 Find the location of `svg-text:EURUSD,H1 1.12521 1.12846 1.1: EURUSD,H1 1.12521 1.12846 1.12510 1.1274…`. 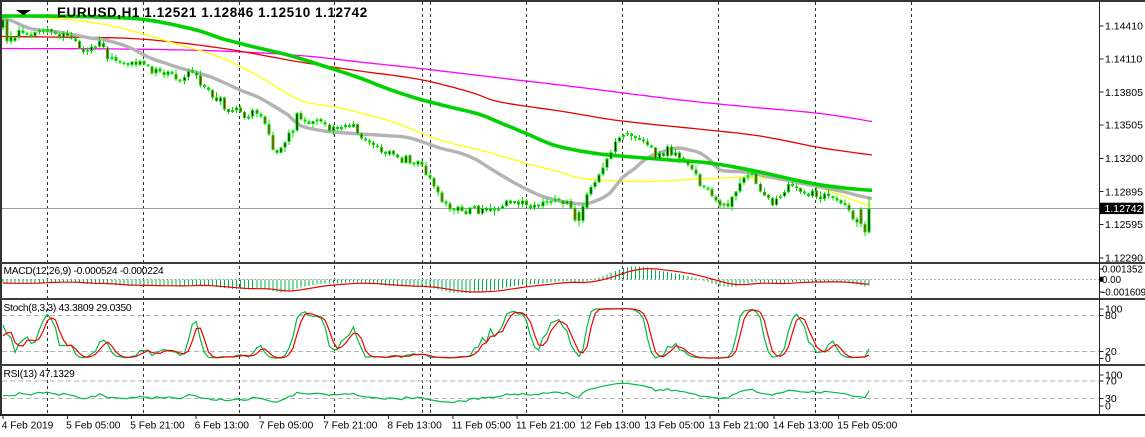

svg-text:EURUSD,H1 1.12521 1.12846 1.1: EURUSD,H1 1.12521 1.12846 1.12510 1.1274… is located at coordinates (212, 12).